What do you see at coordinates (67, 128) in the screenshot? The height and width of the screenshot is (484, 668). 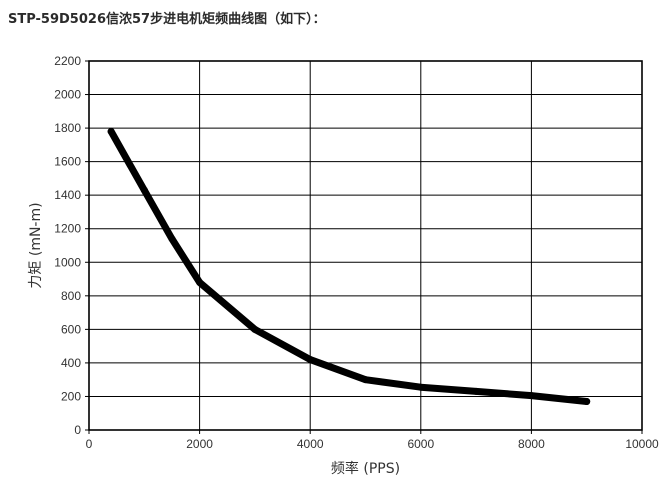 I see `y-tick-label: 1800` at bounding box center [67, 128].